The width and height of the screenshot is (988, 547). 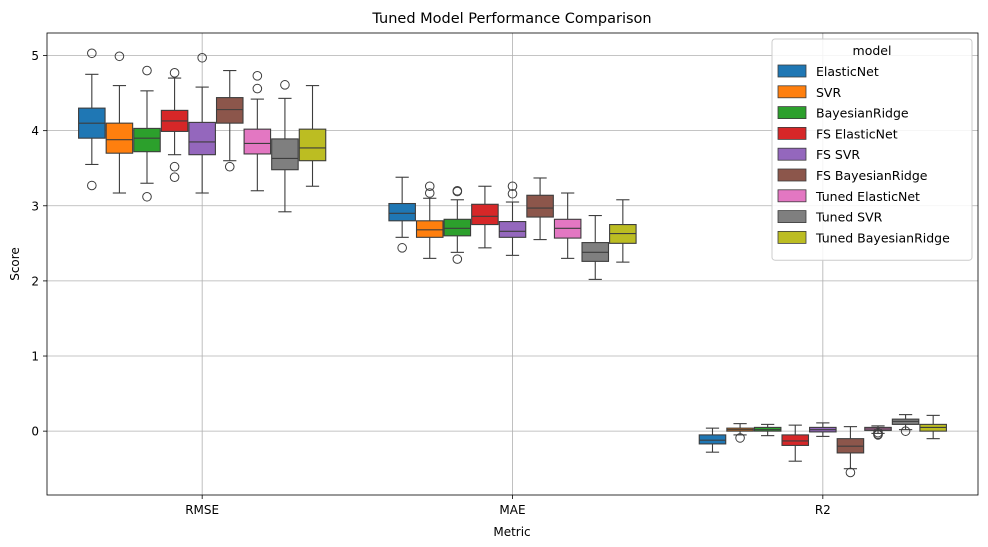 What do you see at coordinates (823, 510) in the screenshot?
I see `x-tick-label: R2` at bounding box center [823, 510].